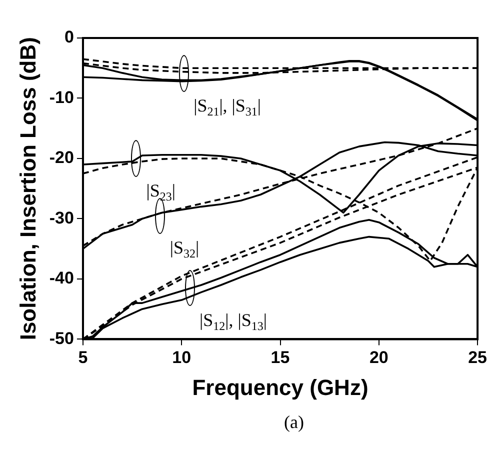 Image resolution: width=498 pixels, height=452 pixels. Describe the element at coordinates (280, 387) in the screenshot. I see `x-axis-title: Frequency (GHz)` at that location.